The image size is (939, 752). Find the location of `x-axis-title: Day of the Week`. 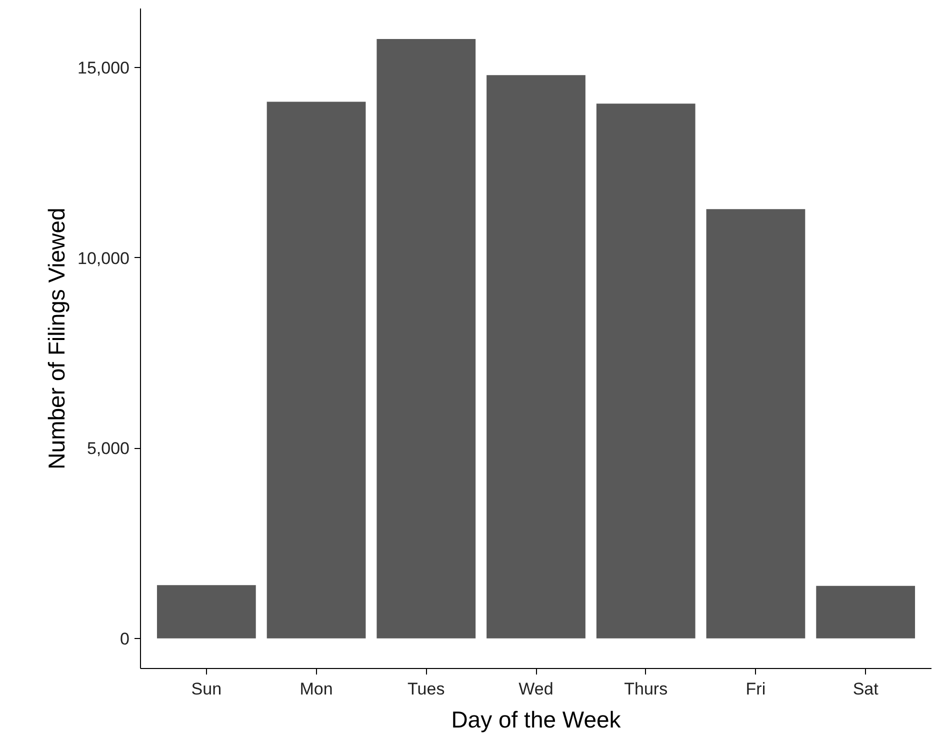

x-axis-title: Day of the Week is located at coordinates (536, 719).